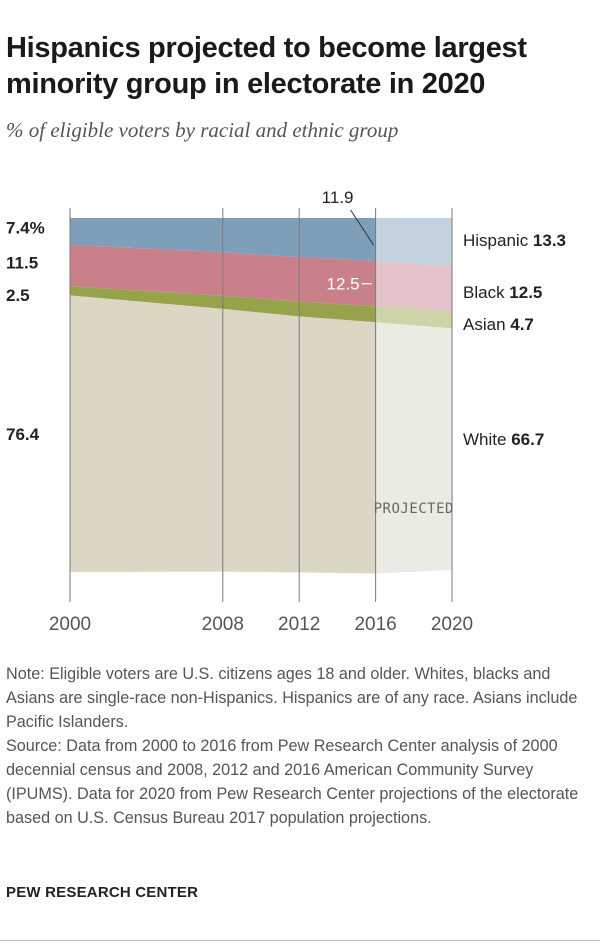 This screenshot has height=947, width=600. I want to click on x-tick-label-2016: 2016, so click(375, 622).